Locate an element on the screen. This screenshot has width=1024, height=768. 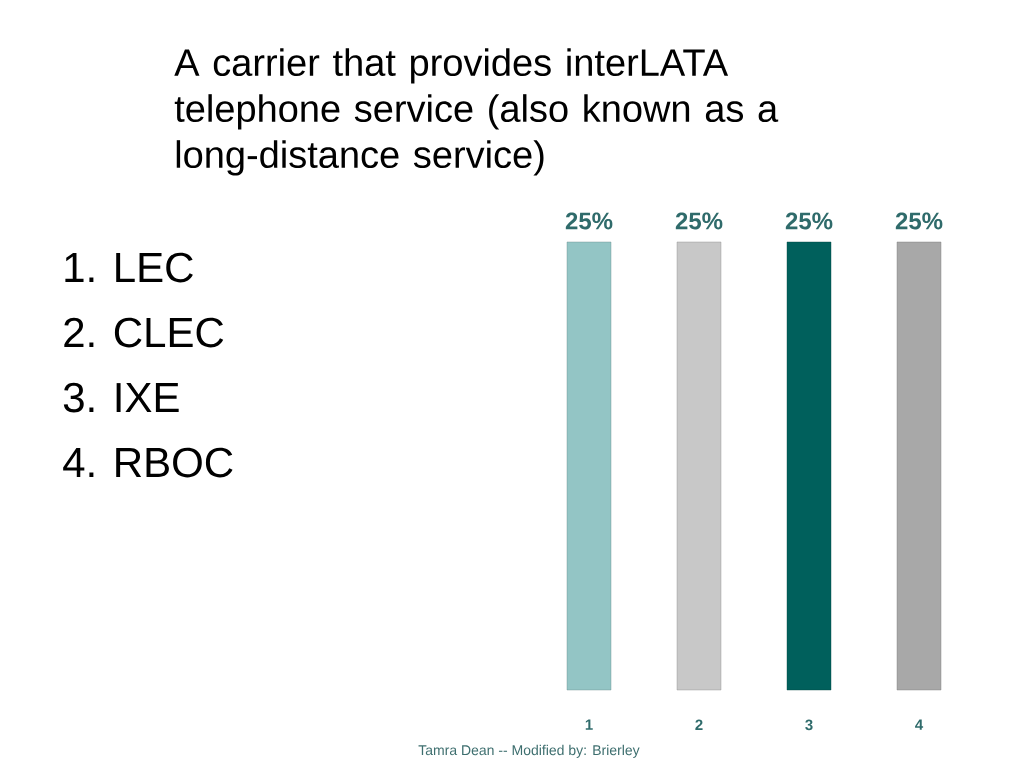
text: 1. LEC is located at coordinates (129, 267).